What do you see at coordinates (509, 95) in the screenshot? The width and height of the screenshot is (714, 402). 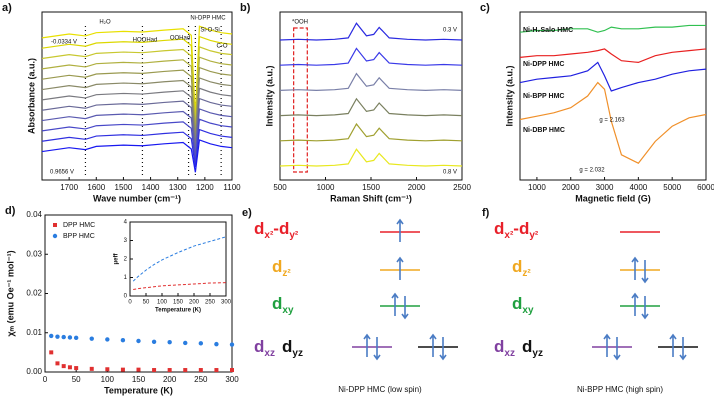 I see `y-axis-label: Intensity (a.u.)` at bounding box center [509, 95].